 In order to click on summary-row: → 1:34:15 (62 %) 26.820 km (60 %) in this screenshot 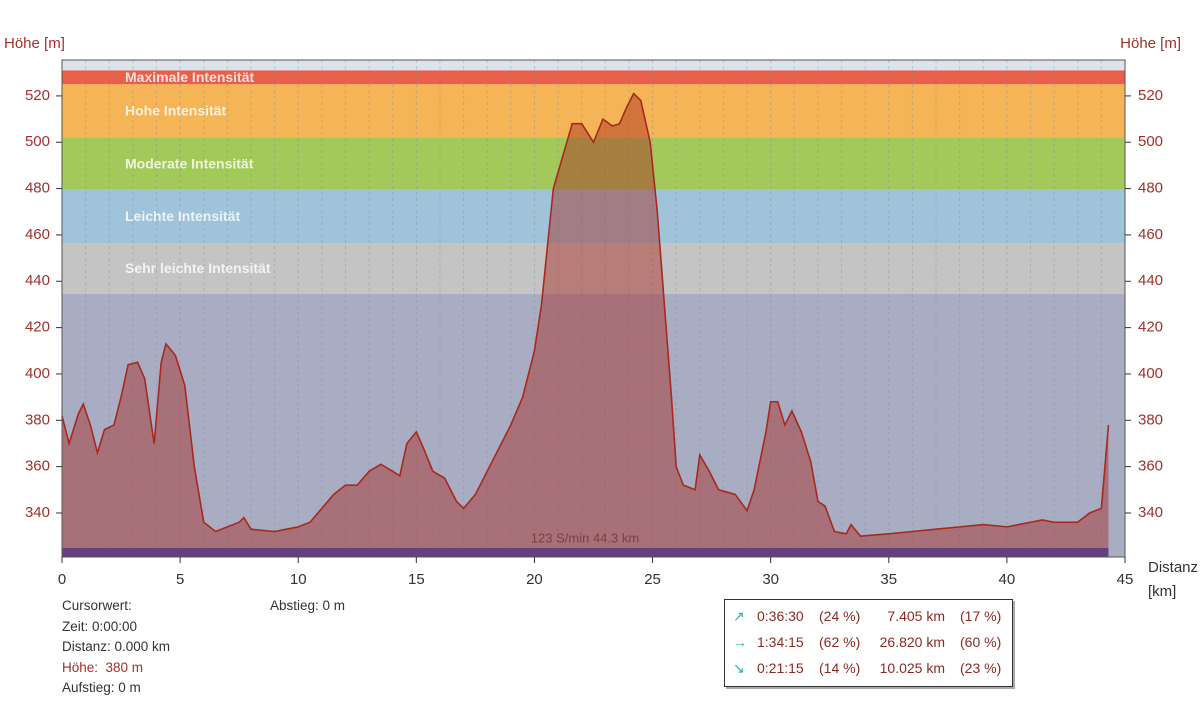, I will do `click(868, 644)`.